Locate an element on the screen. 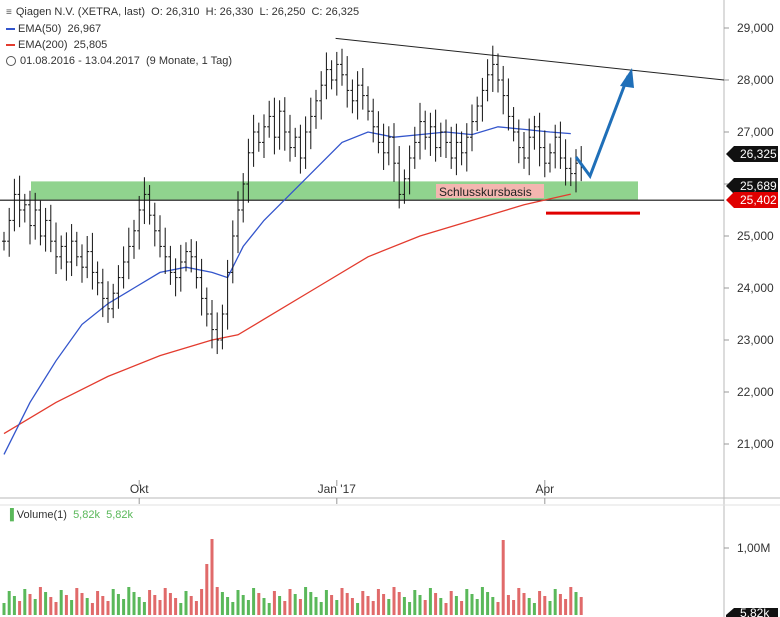 The width and height of the screenshot is (780, 617). ema50-value: 26,967 is located at coordinates (84, 29).